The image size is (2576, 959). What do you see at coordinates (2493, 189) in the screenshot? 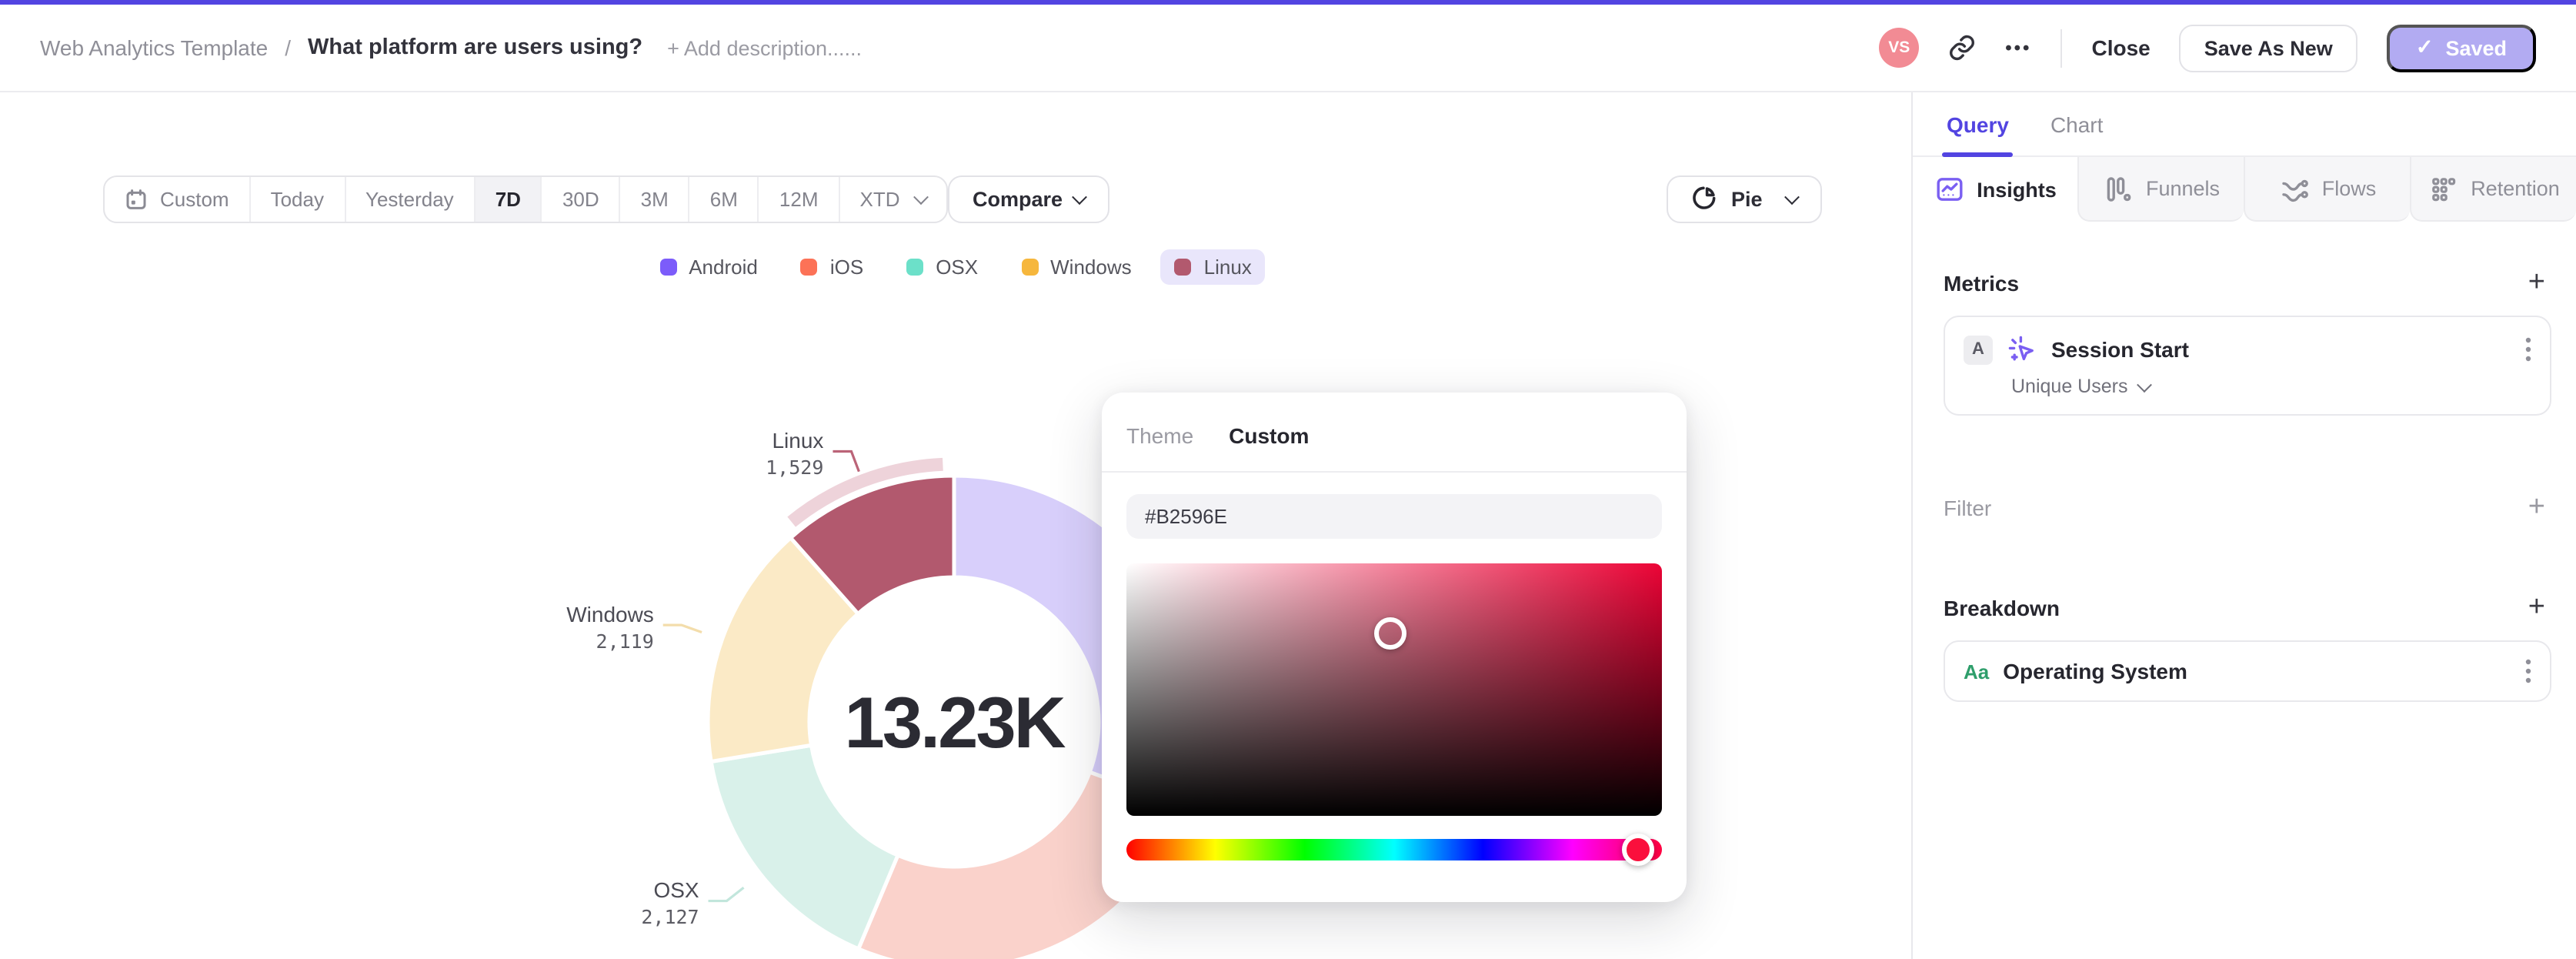
I see `tab-retention: Retention` at bounding box center [2493, 189].